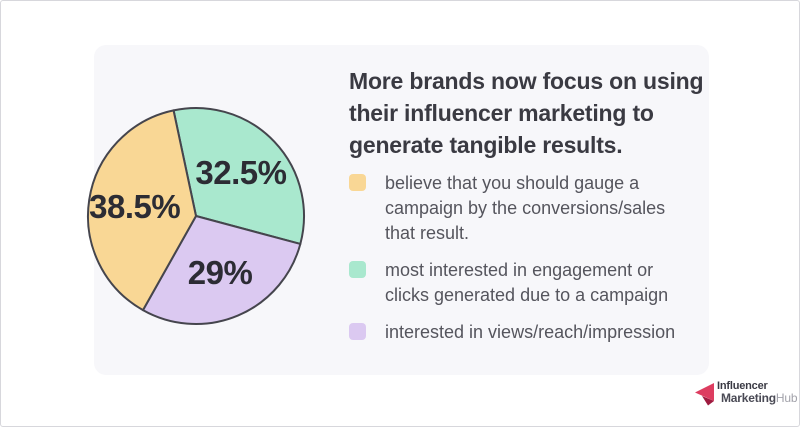  I want to click on logo-line2: MarketingHub, so click(759, 398).